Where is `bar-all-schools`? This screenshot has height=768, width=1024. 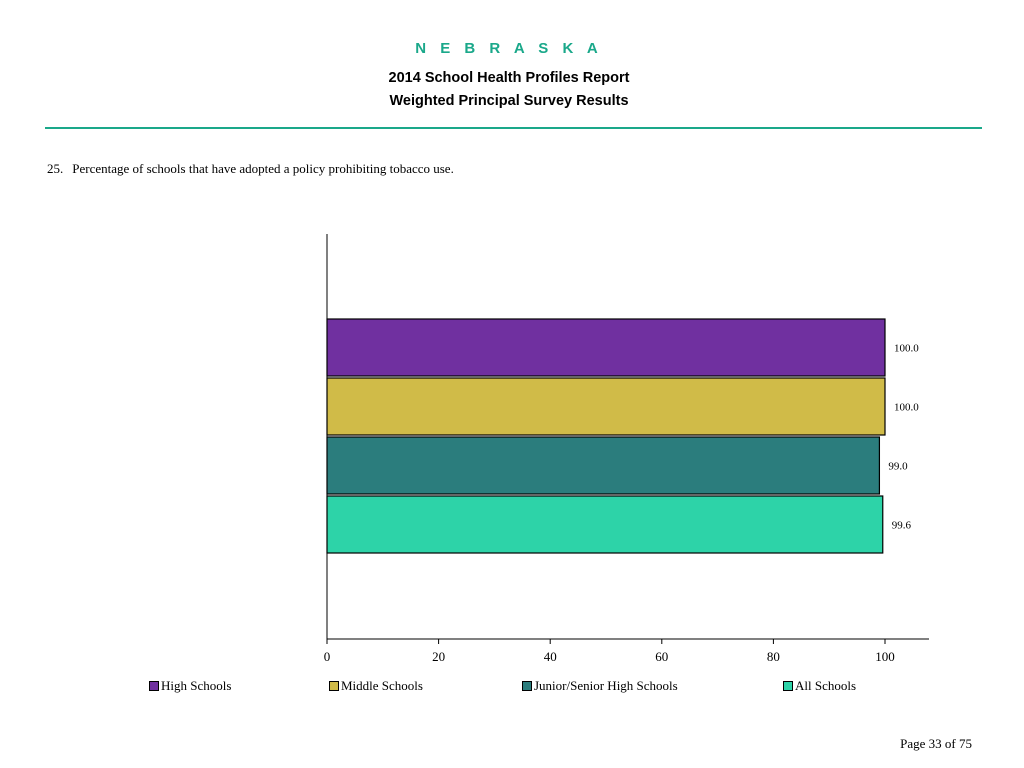
bar-all-schools is located at coordinates (605, 524).